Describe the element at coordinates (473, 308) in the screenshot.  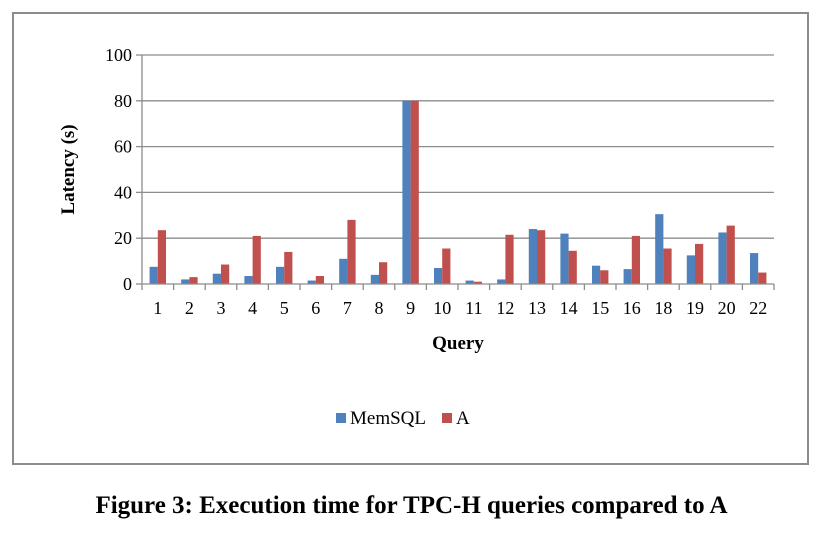
I see `x-tick-label-11: 11` at that location.